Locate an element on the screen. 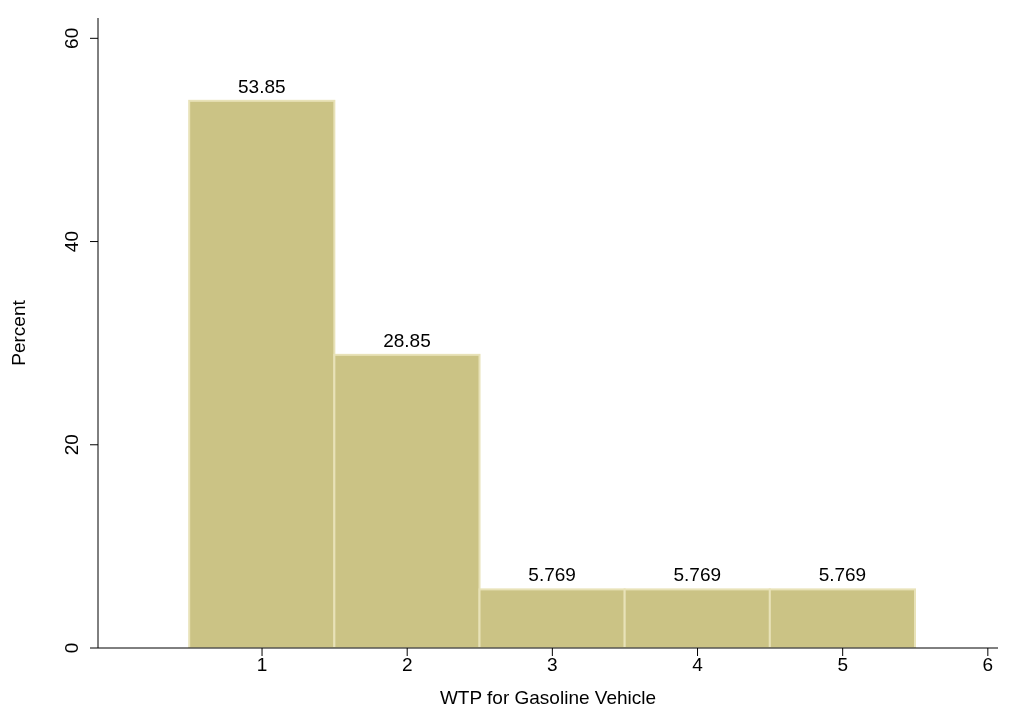  x-tick-label: 2 is located at coordinates (407, 665).